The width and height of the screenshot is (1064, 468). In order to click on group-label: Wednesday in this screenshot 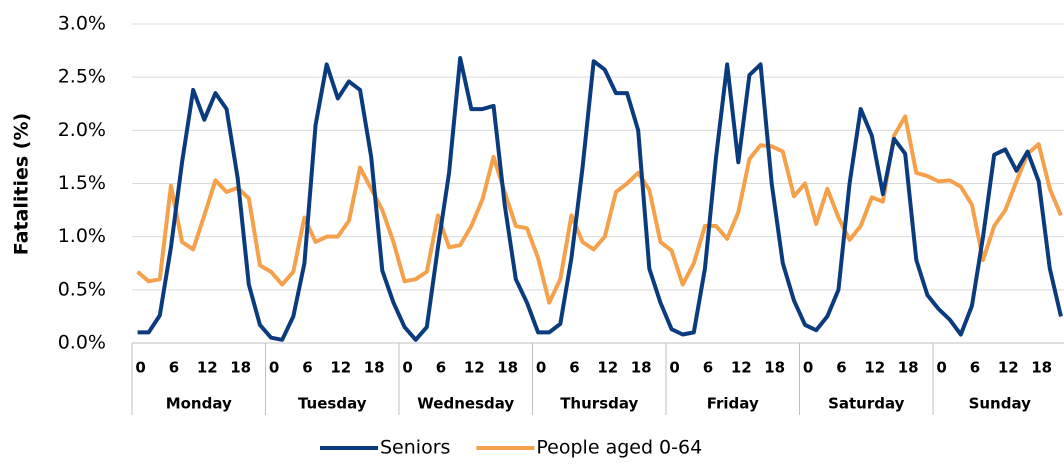, I will do `click(465, 404)`.